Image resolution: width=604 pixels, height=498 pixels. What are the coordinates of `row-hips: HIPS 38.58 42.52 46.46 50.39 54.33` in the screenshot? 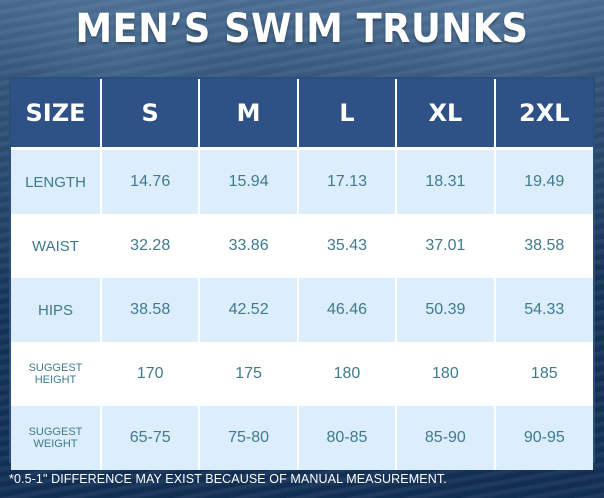 It's located at (302, 310).